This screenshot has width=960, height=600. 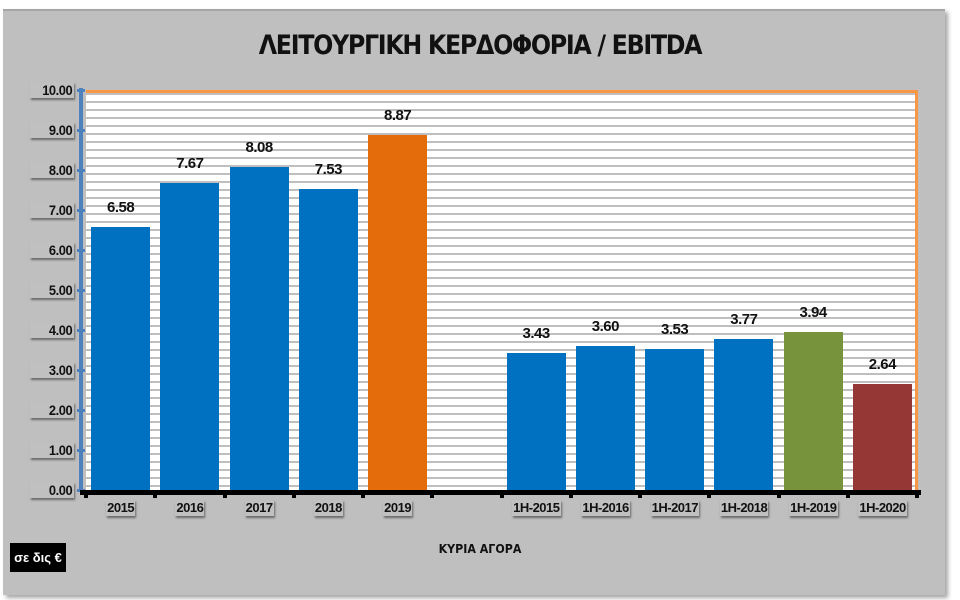 I want to click on chart-title: ΛΕΙΤΟΥΡΓΙΚΗ ΚΕΡΔΟΦΟΡΙΑ / EBITDA, so click(x=480, y=45).